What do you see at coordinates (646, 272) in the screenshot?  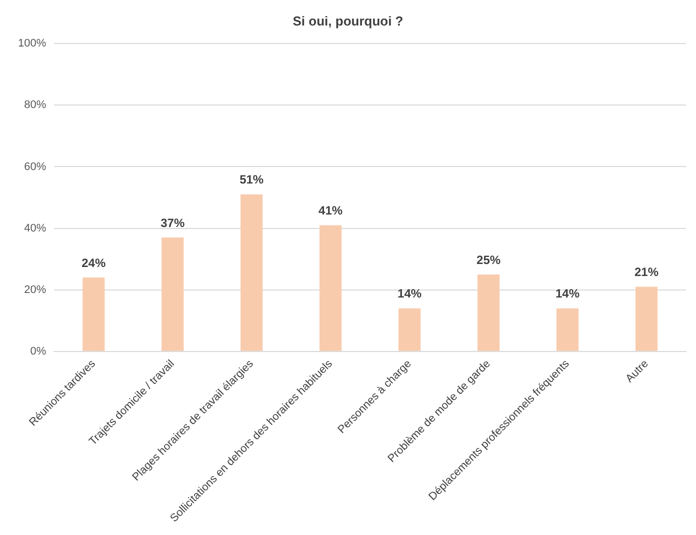 I see `data-label: 21%` at bounding box center [646, 272].